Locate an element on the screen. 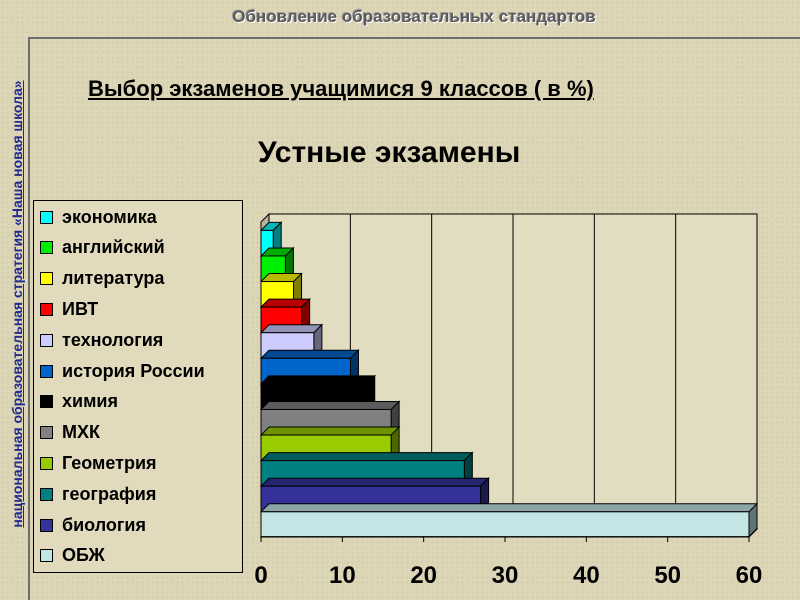  x-tick-label: 40 is located at coordinates (586, 575).